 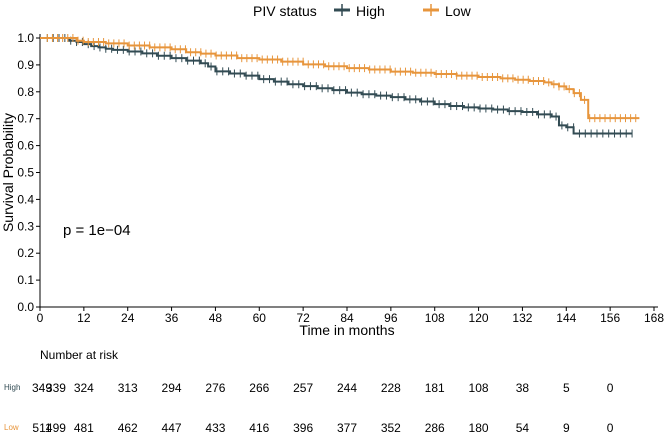 I want to click on risk-count: 416, so click(x=259, y=428).